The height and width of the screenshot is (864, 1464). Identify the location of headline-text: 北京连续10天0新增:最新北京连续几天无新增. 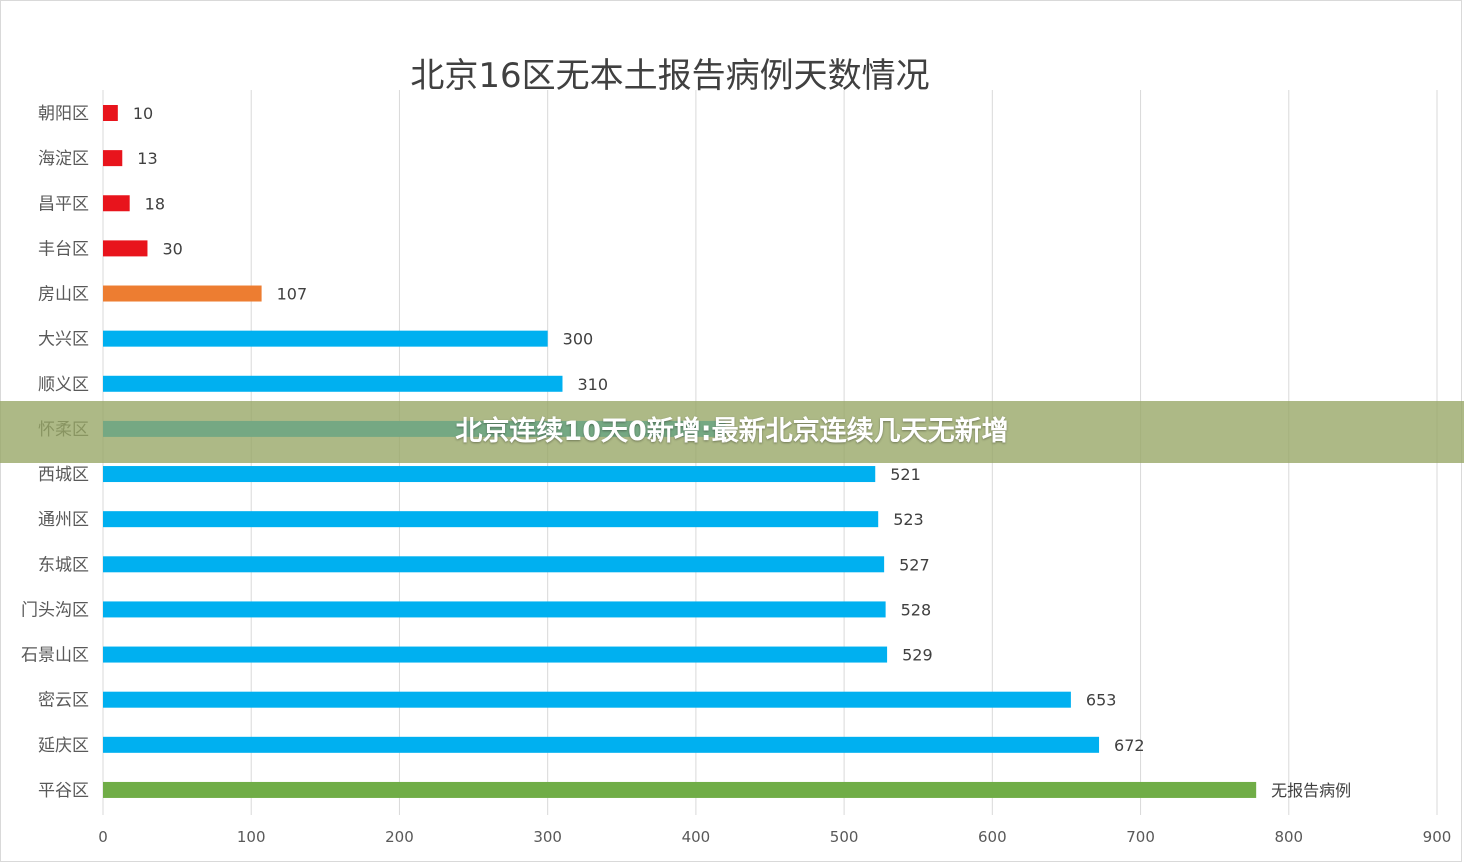
(732, 431).